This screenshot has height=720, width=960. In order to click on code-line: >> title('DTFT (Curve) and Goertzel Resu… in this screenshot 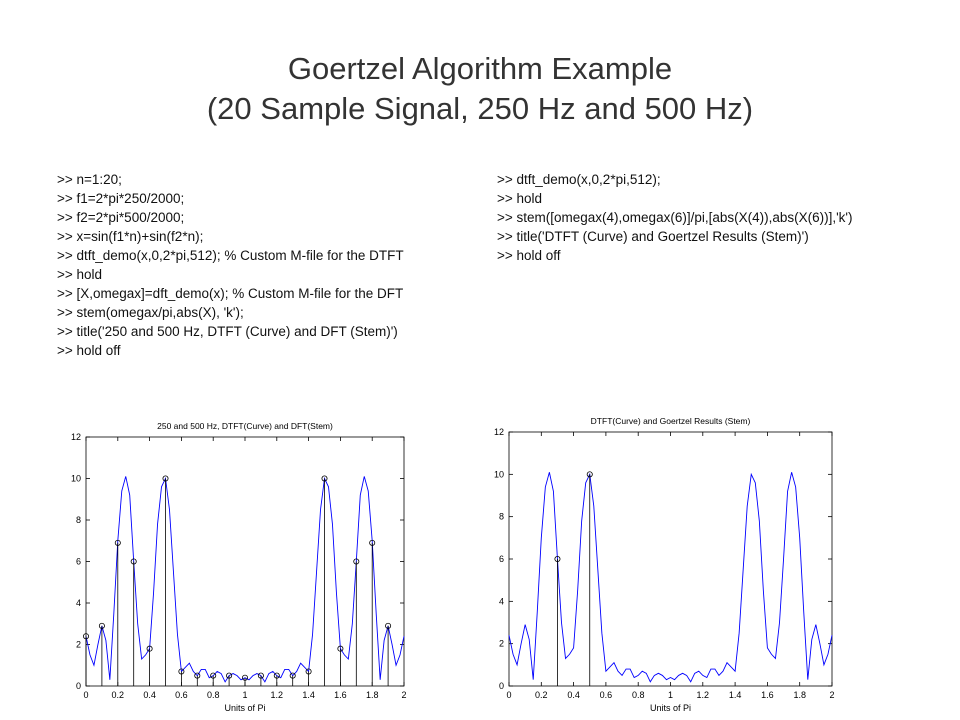, I will do `click(653, 236)`.